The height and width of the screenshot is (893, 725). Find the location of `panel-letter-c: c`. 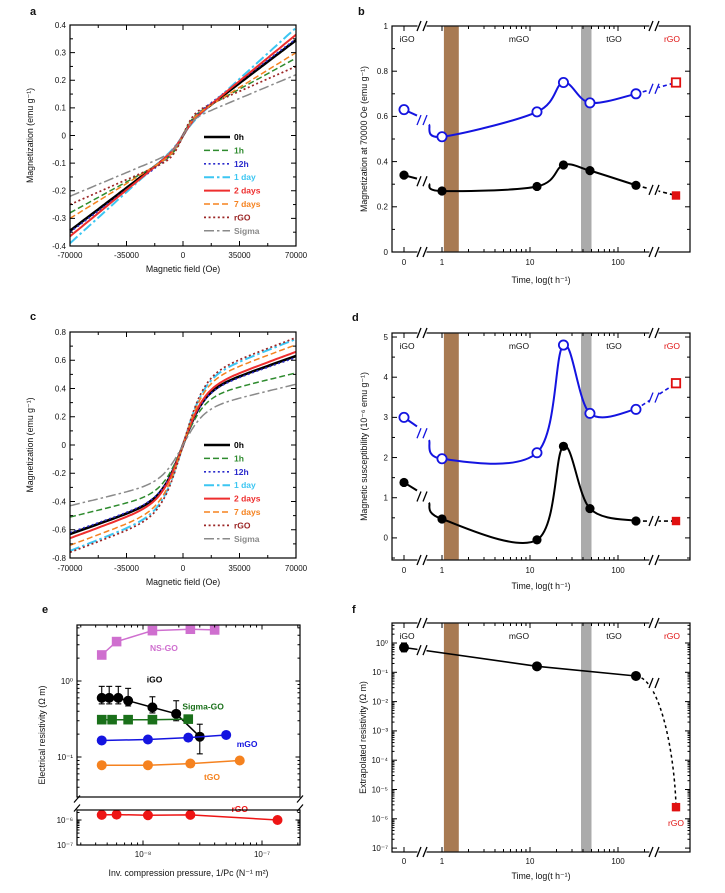

panel-letter-c: c is located at coordinates (33, 317).